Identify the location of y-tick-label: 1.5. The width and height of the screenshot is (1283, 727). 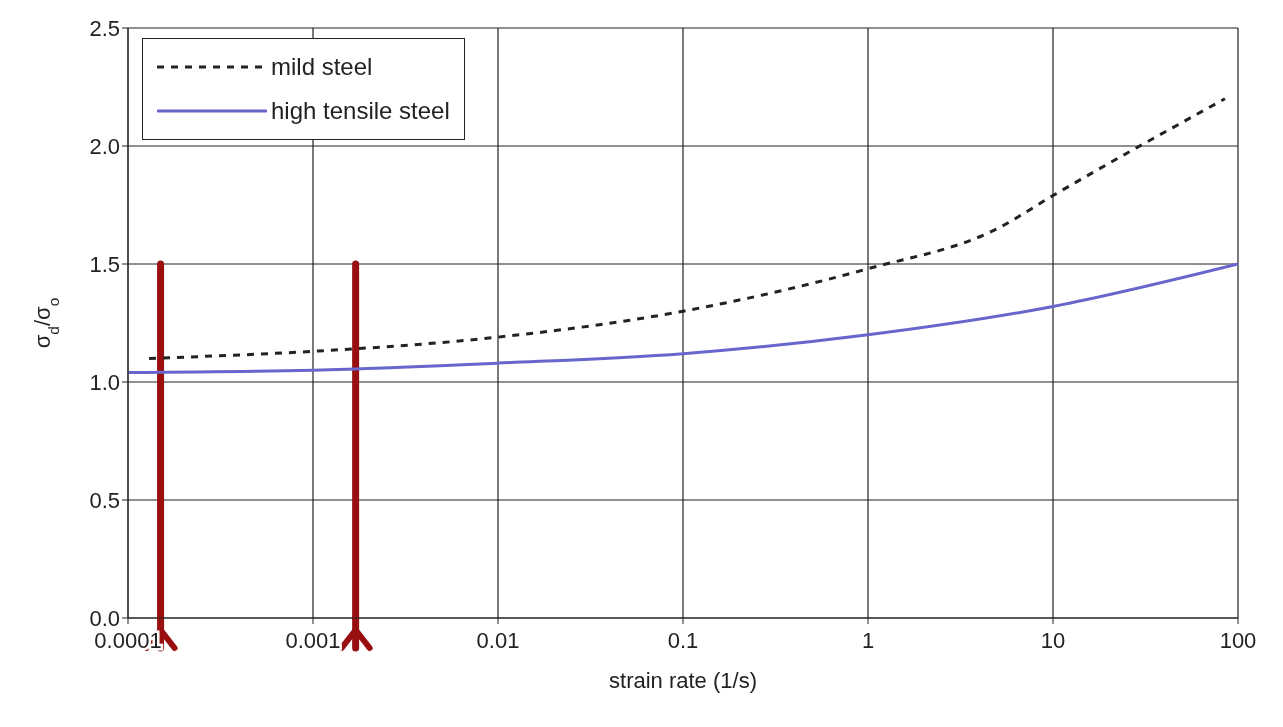
(104, 264).